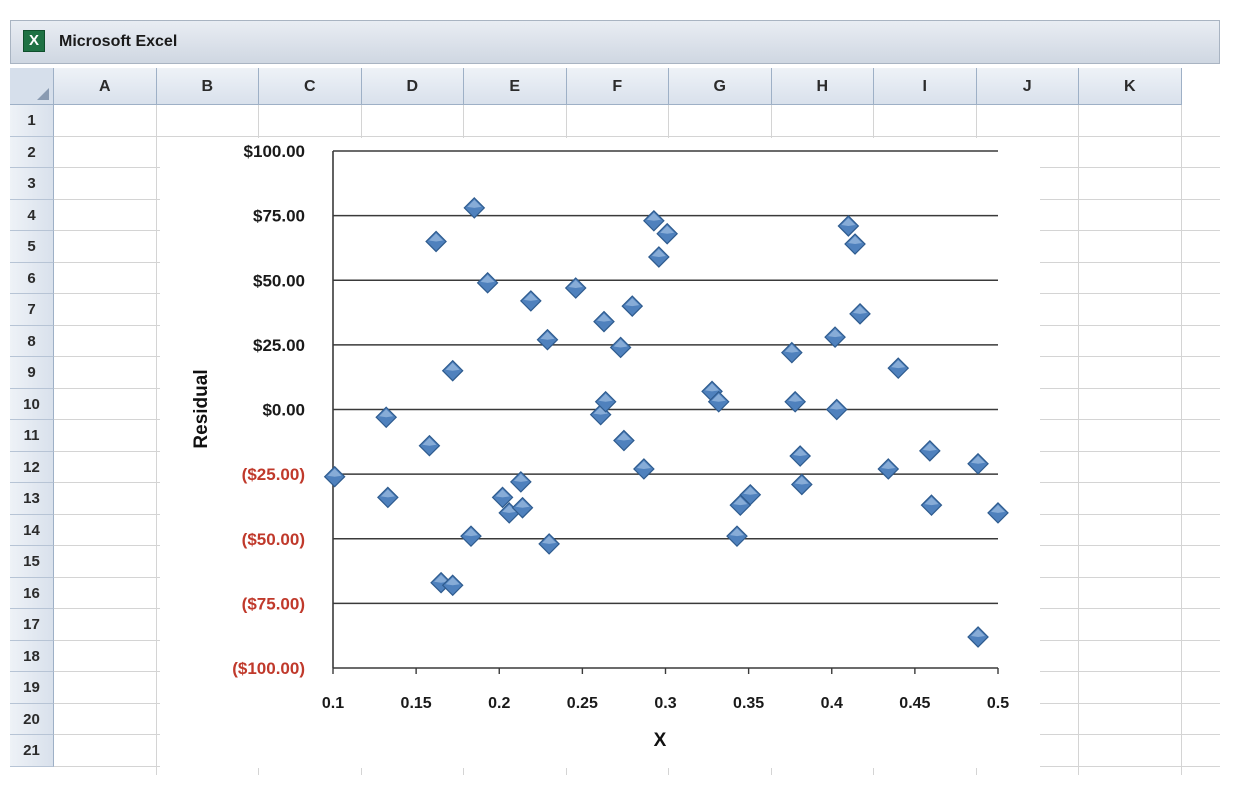  I want to click on y-tick-label: $0.00, so click(283, 410).